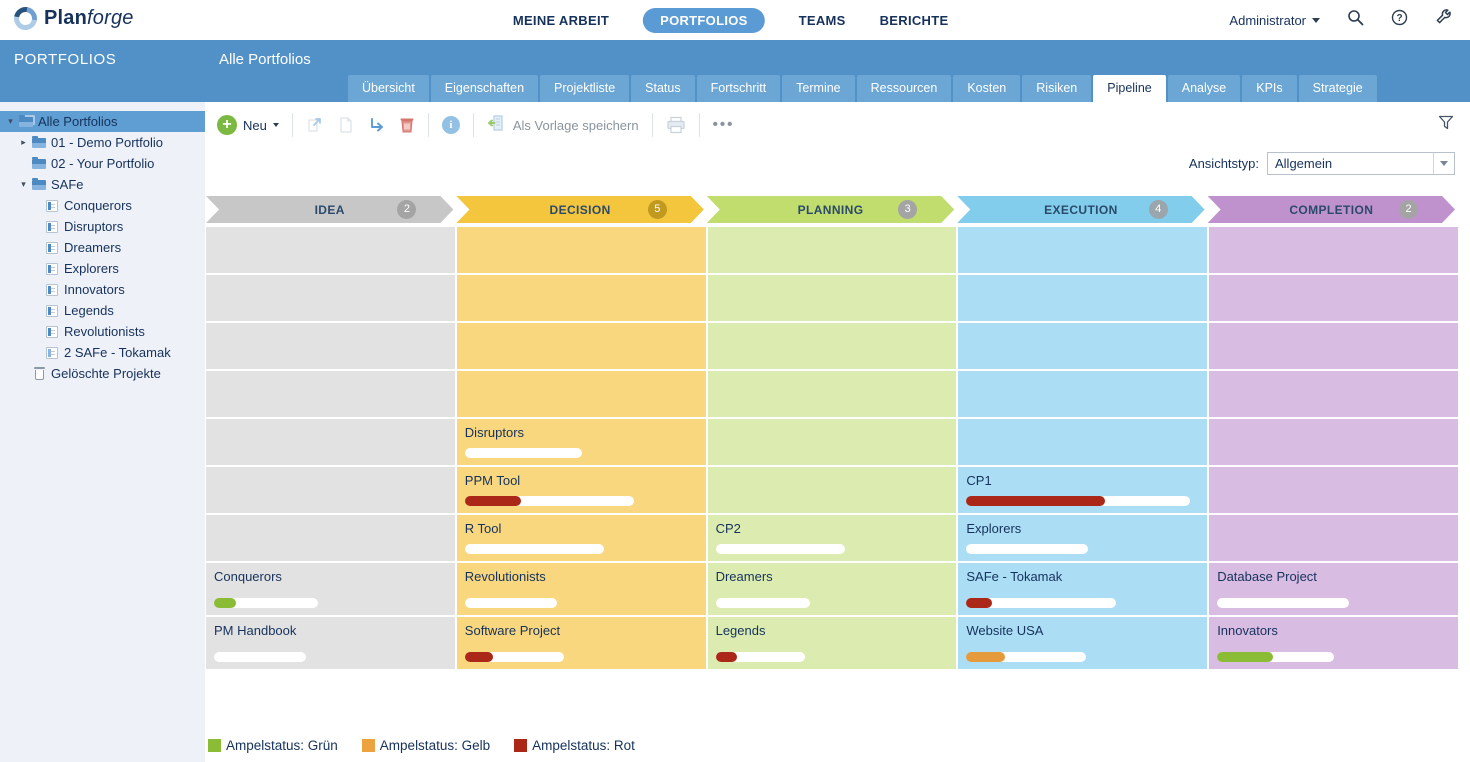 This screenshot has height=762, width=1470. I want to click on brand-text: Planforge, so click(89, 18).